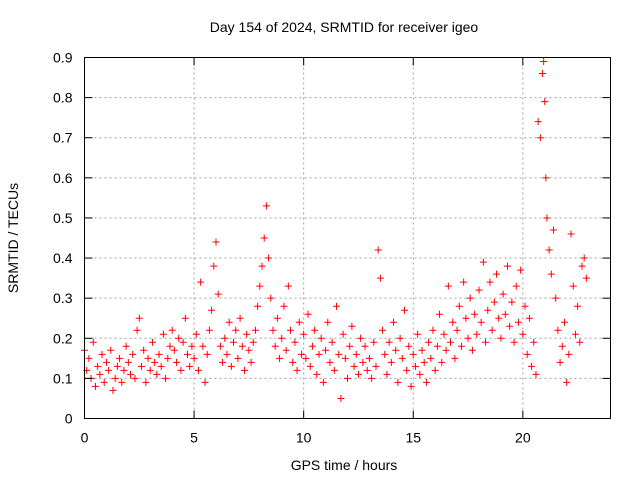 This screenshot has height=480, width=640. Describe the element at coordinates (304, 438) in the screenshot. I see `x-tick-label: 10` at that location.